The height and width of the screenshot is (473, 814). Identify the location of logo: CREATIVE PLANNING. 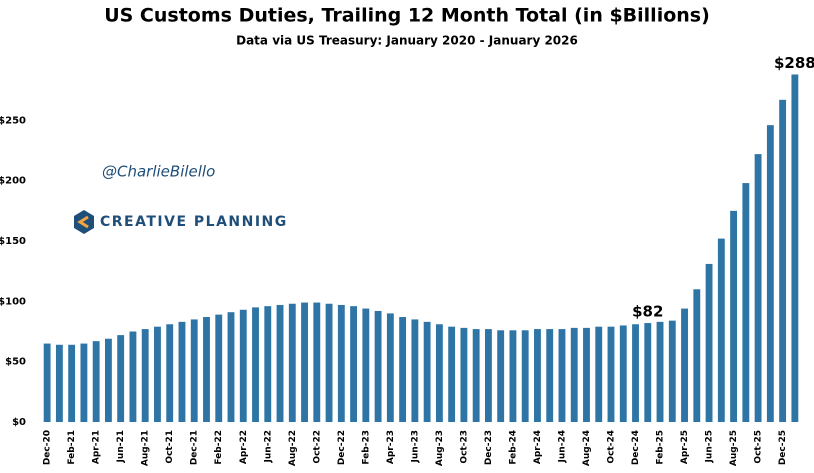
(181, 222).